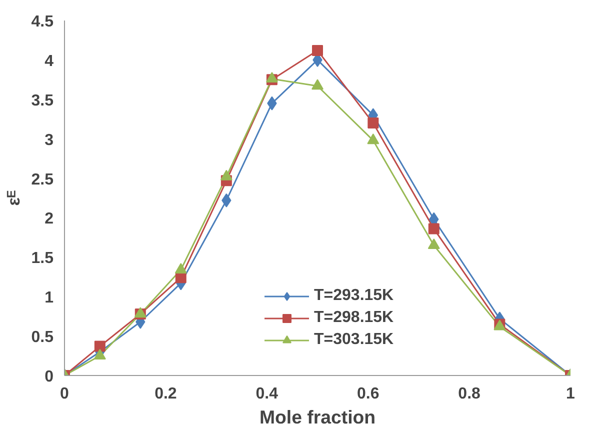 This screenshot has width=609, height=439. Describe the element at coordinates (165, 394) in the screenshot. I see `x-tick-label: 0.2` at that location.